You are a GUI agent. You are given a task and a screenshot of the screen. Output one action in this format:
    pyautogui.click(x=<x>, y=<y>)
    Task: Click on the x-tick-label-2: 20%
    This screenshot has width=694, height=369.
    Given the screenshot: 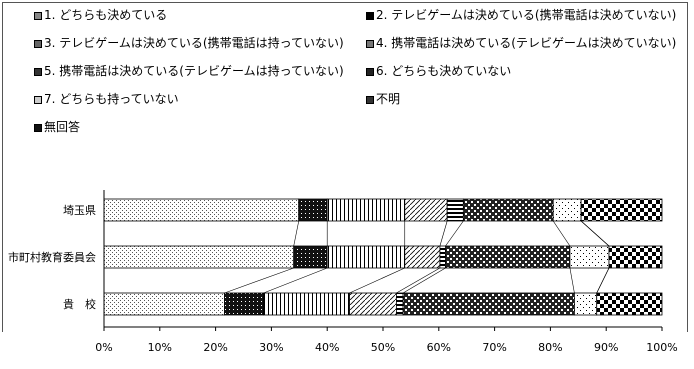 What is the action you would take?
    pyautogui.click(x=215, y=347)
    